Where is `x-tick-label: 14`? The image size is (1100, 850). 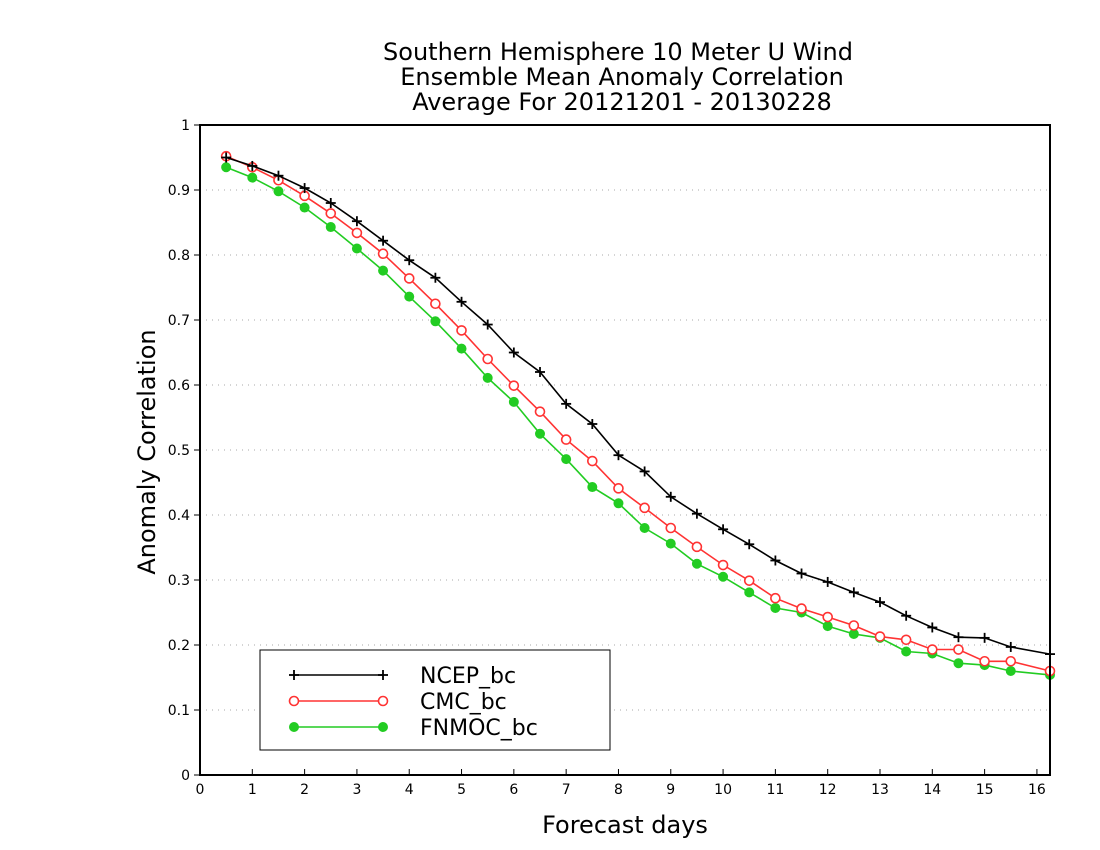
x-tick-label: 14 is located at coordinates (932, 790).